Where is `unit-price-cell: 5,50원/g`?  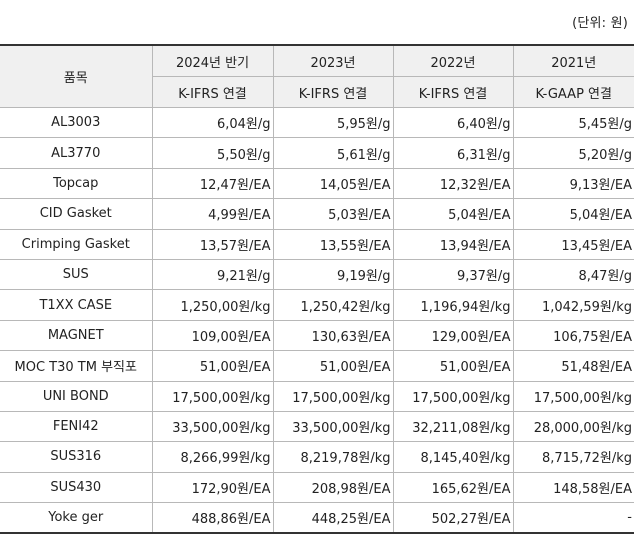
unit-price-cell: 5,50원/g is located at coordinates (212, 153).